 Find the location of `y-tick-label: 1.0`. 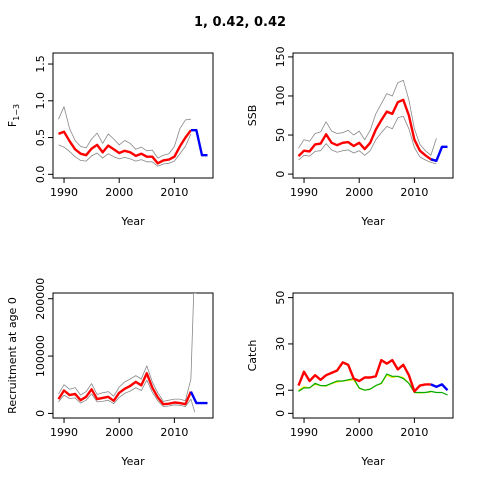

y-tick-label: 1.0 is located at coordinates (40, 101).